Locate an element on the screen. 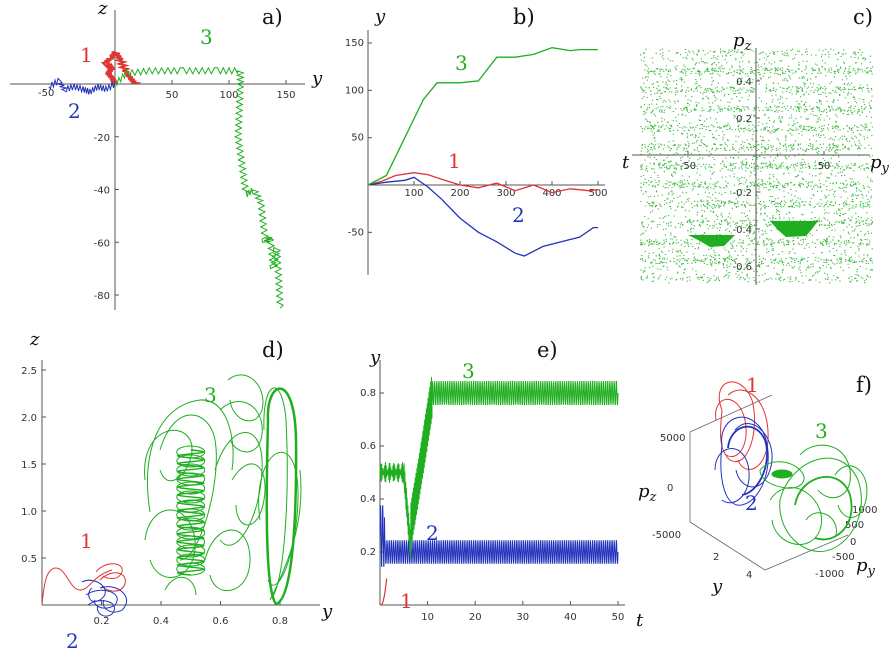  e-panel-label: e) is located at coordinates (547, 350).